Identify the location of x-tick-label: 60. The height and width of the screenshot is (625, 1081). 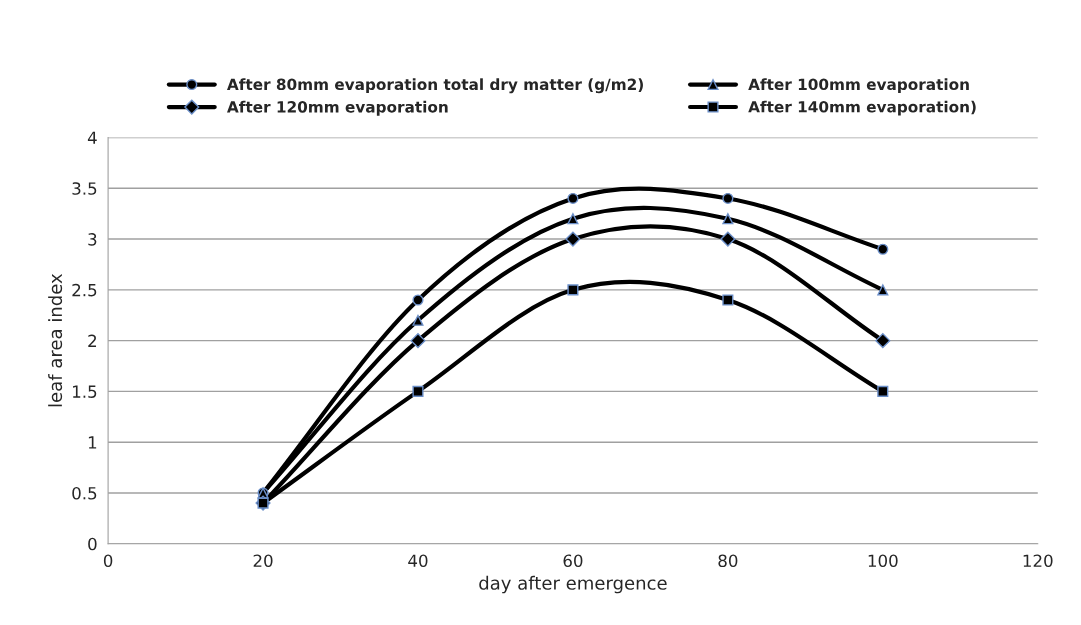
(573, 561).